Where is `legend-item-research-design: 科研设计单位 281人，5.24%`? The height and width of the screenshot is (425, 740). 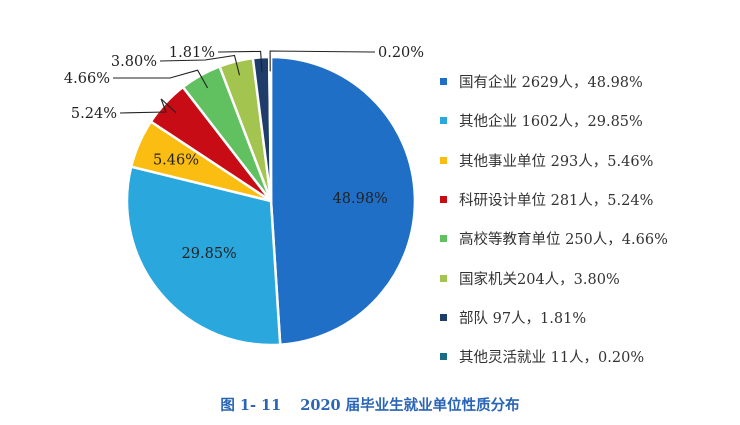 legend-item-research-design: 科研设计单位 281人，5.24% is located at coordinates (587, 199).